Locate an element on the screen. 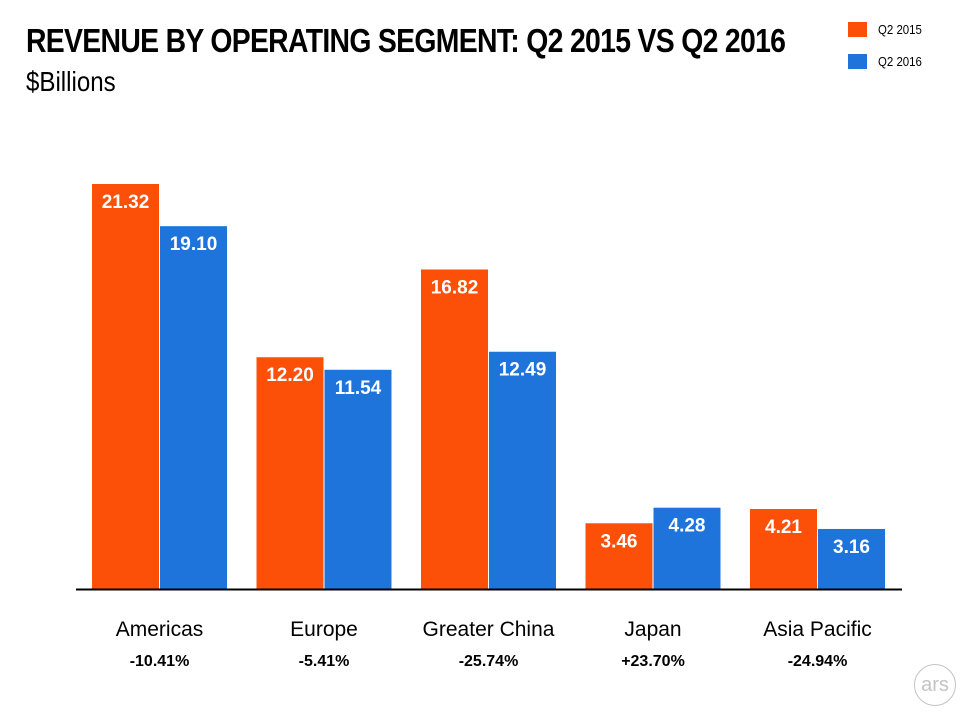 The height and width of the screenshot is (720, 980). bar-greater-china-q2-2015 is located at coordinates (454, 429).